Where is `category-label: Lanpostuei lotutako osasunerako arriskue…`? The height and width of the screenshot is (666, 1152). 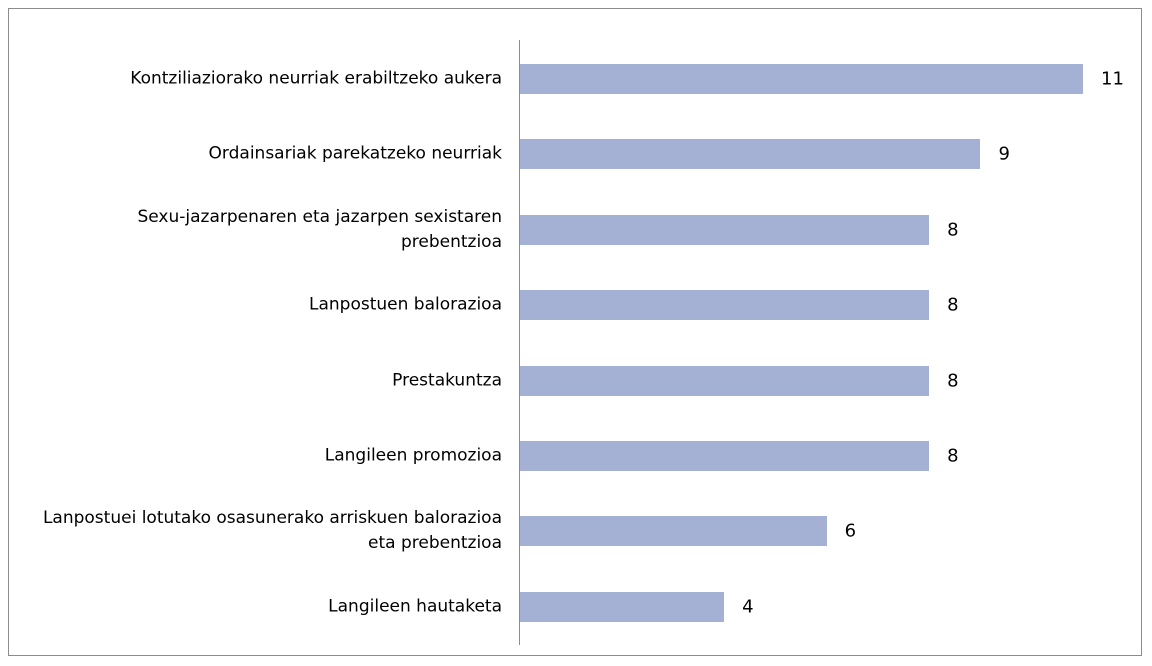
category-label: Lanpostuei lotutako osasunerako arriskue… is located at coordinates (272, 531).